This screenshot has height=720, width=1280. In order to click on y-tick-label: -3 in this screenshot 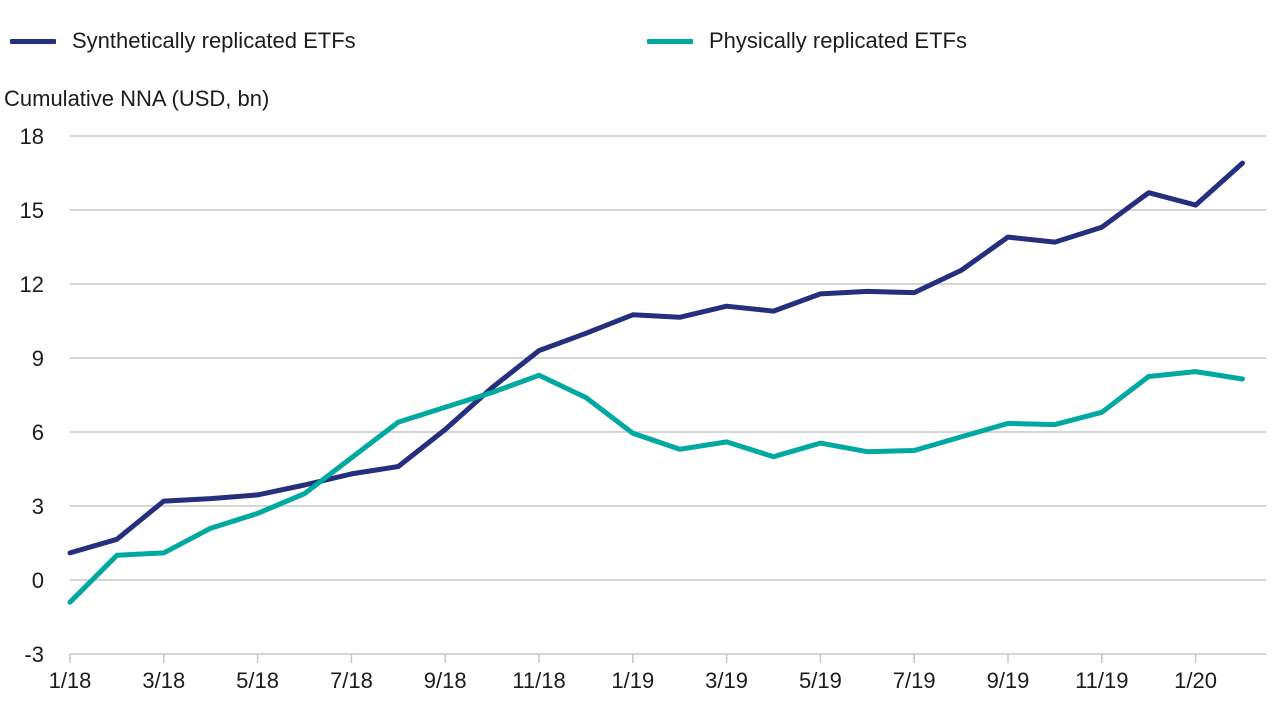, I will do `click(34, 654)`.